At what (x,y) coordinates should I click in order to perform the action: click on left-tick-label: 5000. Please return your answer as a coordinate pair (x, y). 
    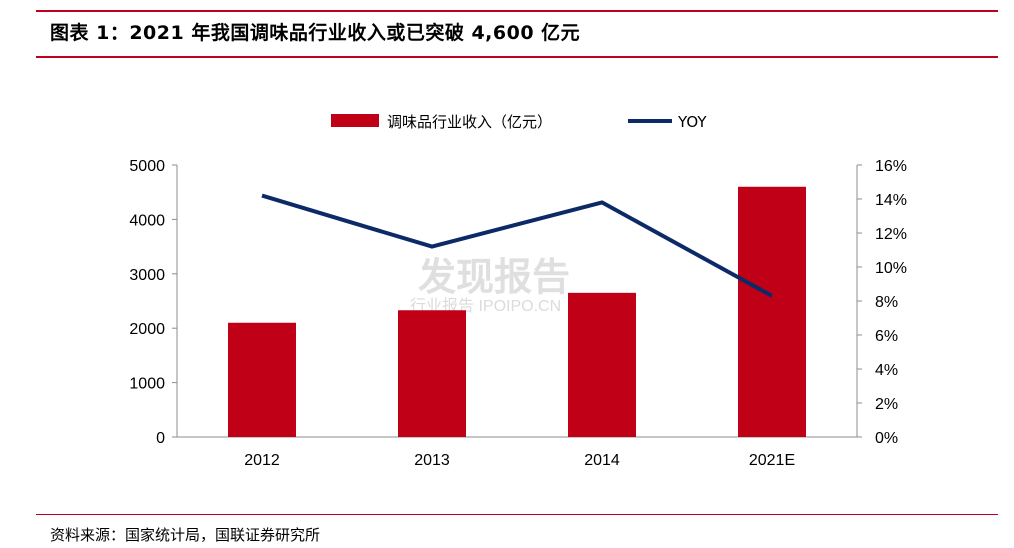
    Looking at the image, I should click on (147, 166).